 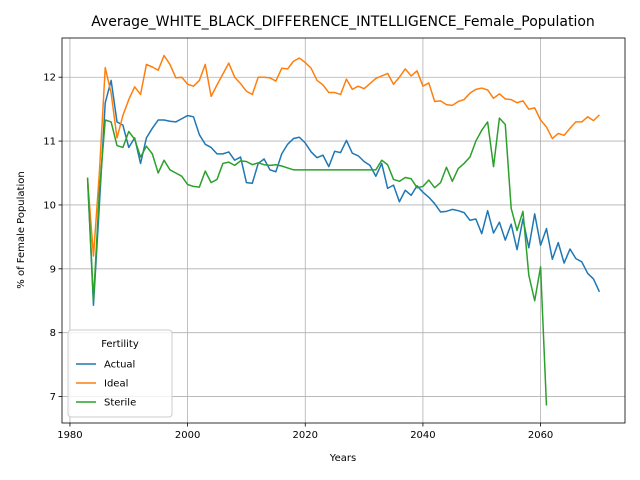 What do you see at coordinates (119, 365) in the screenshot?
I see `legend-label: Actual` at bounding box center [119, 365].